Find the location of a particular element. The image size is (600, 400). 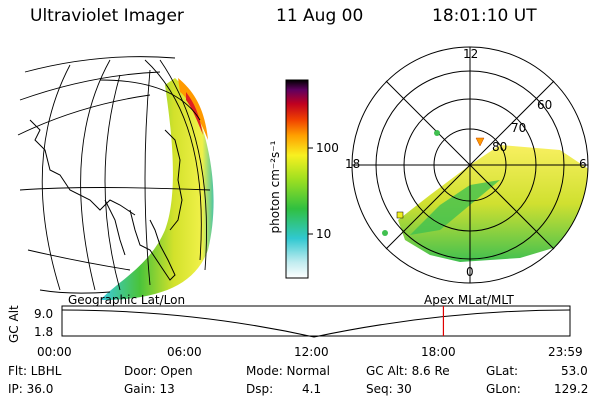

glon-info-value: 129.2 is located at coordinates (571, 389).